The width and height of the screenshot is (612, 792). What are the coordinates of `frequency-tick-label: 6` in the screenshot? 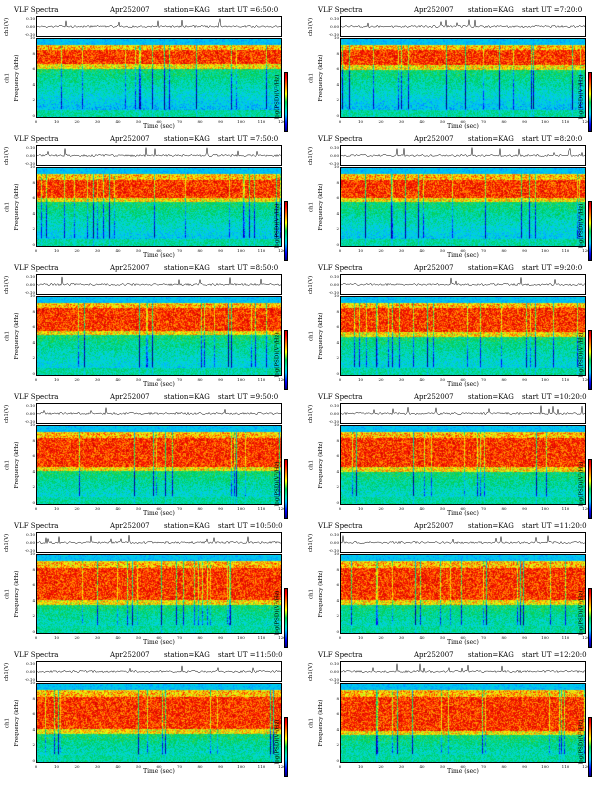 It's located at (337, 198).